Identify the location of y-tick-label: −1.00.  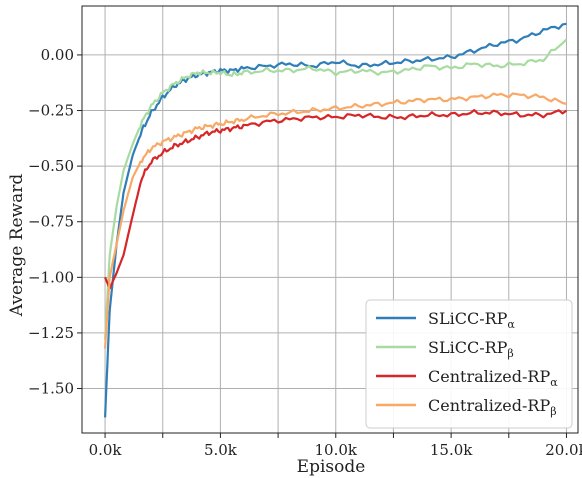
(51, 277).